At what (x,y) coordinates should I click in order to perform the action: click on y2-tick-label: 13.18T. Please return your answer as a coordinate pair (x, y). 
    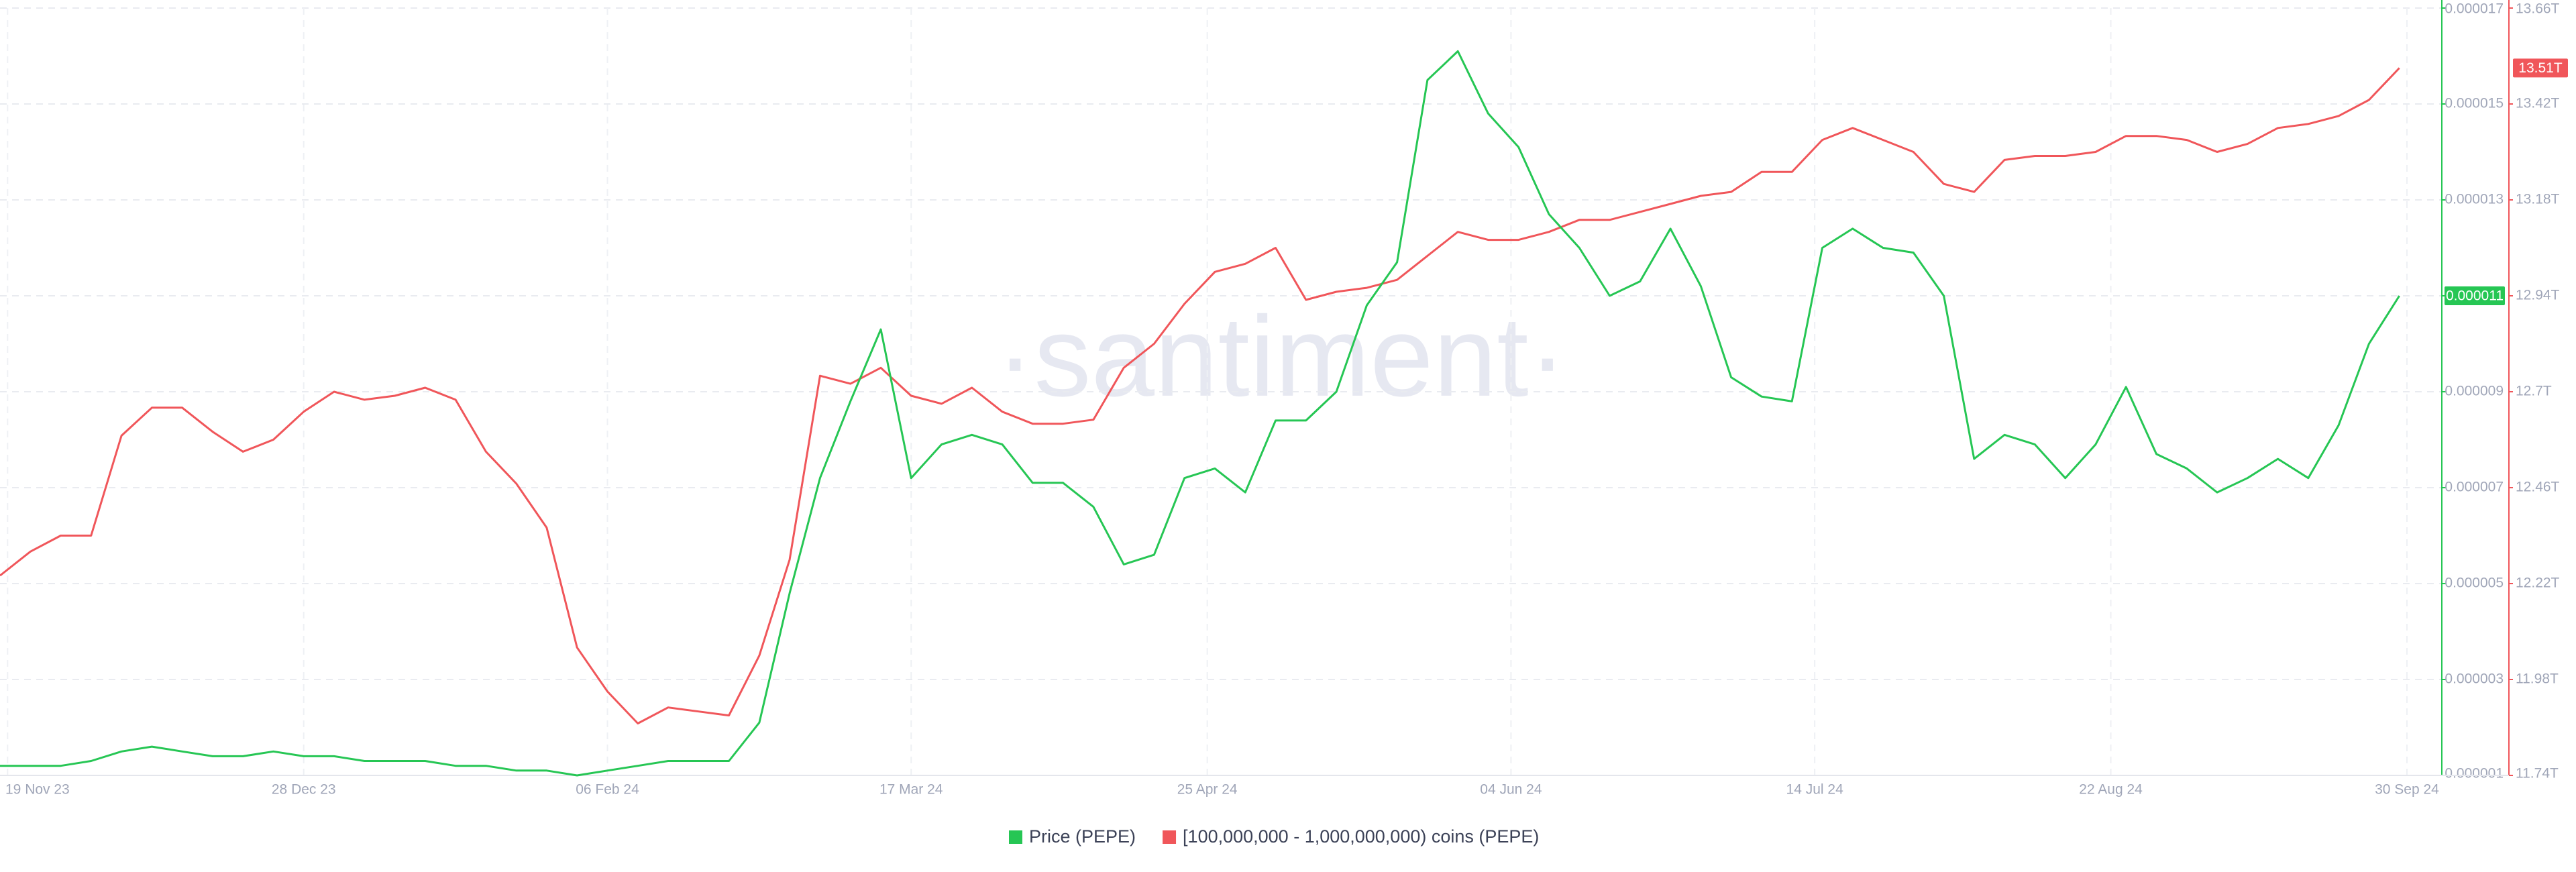
    Looking at the image, I should click on (2538, 200).